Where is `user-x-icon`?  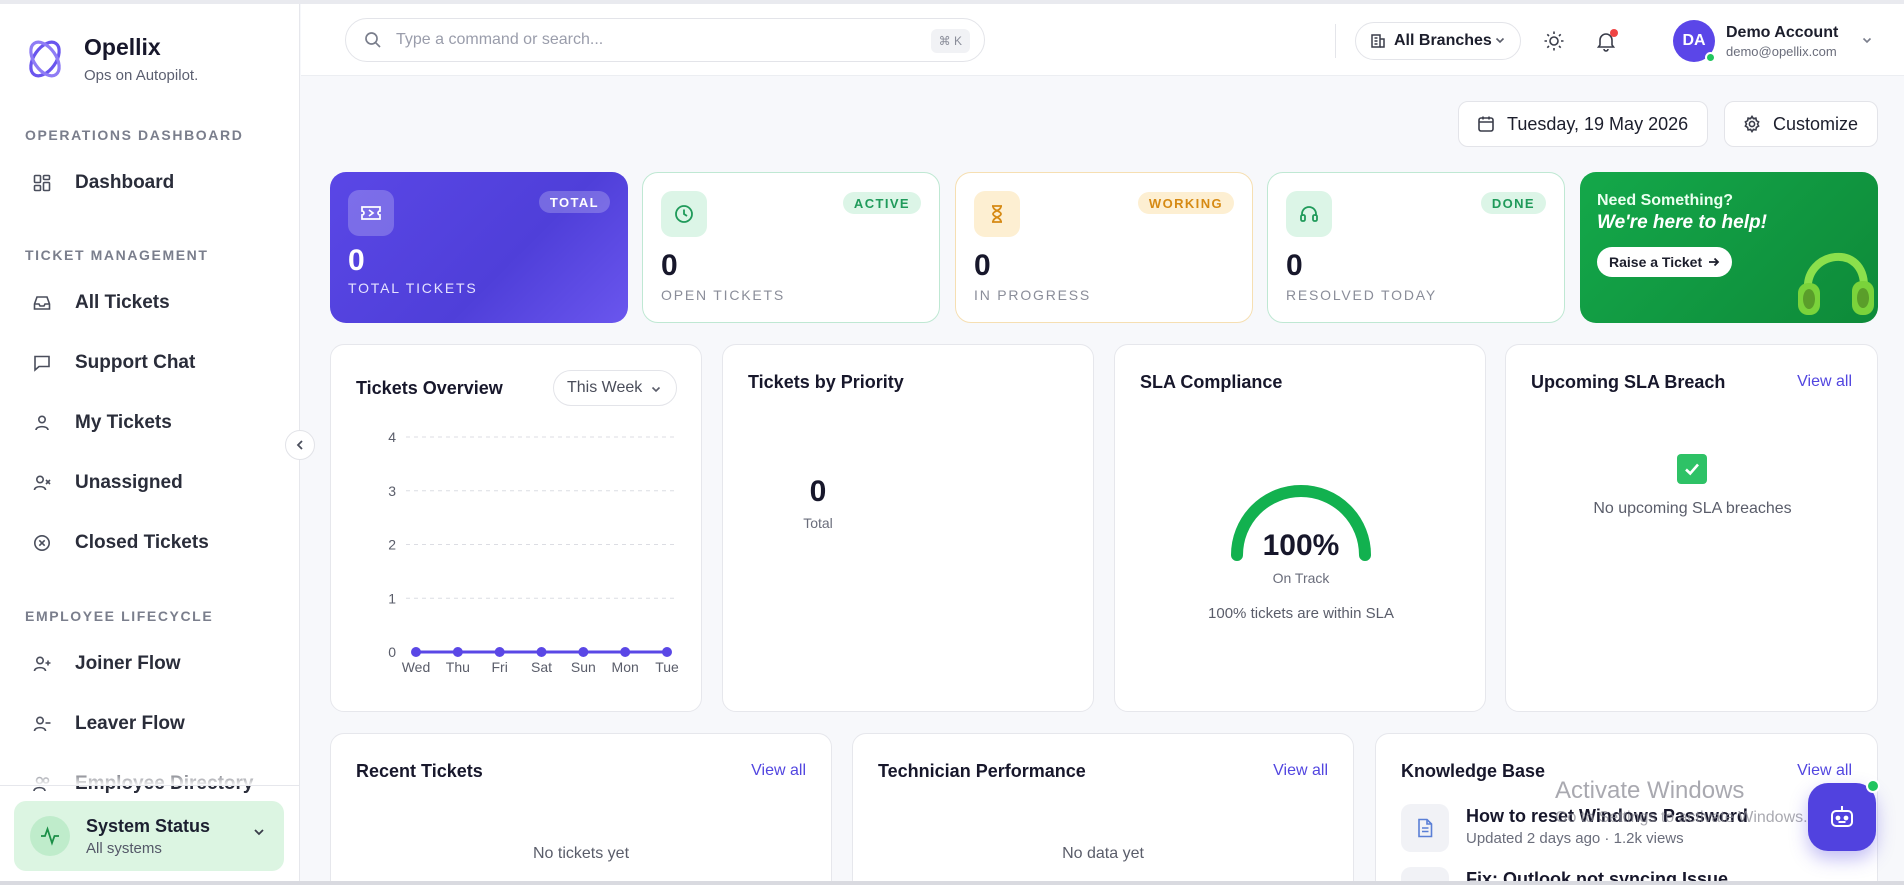
user-x-icon is located at coordinates (42, 483).